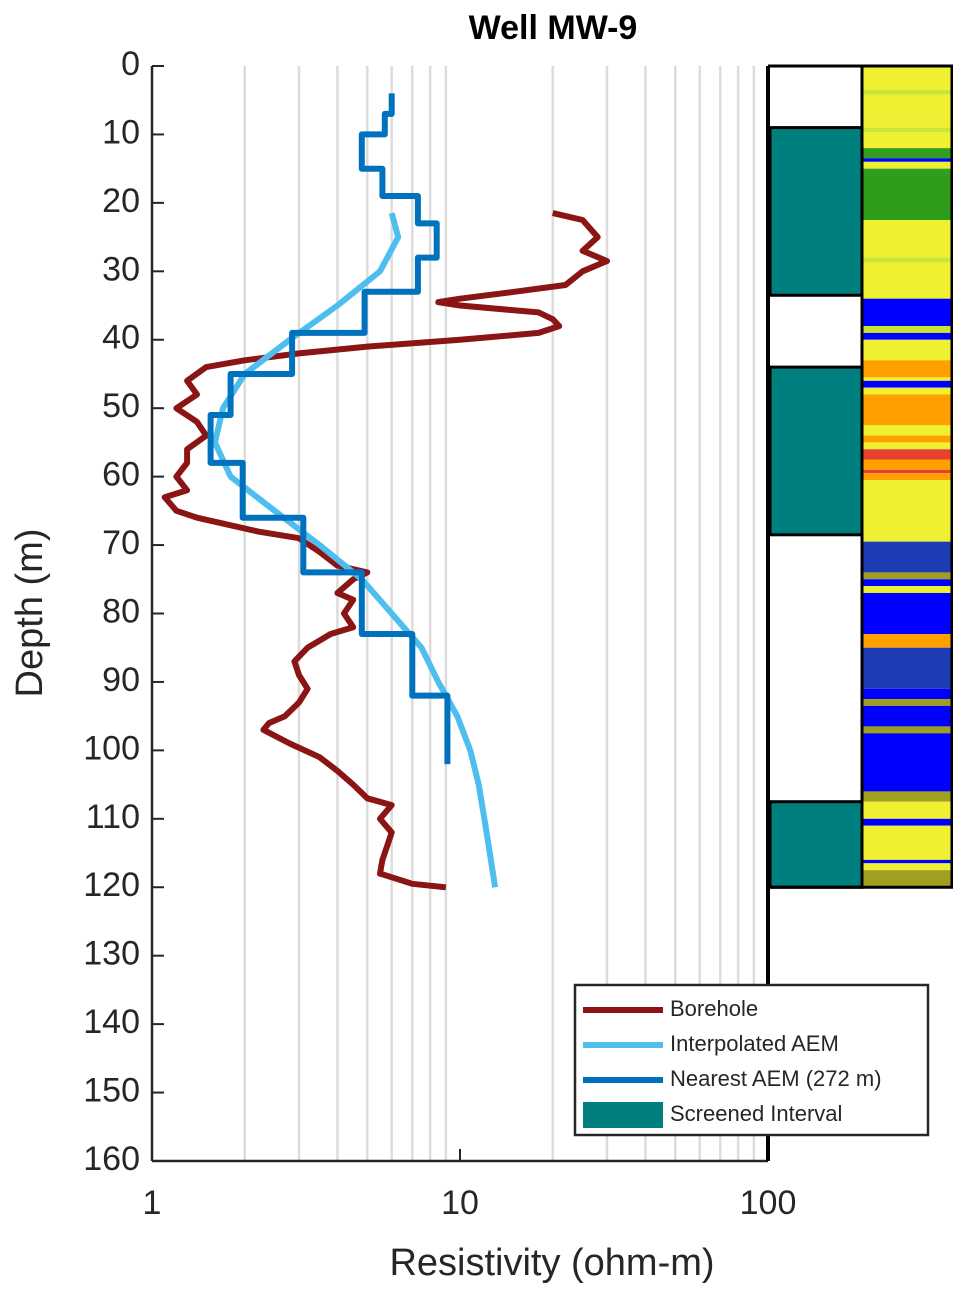 The height and width of the screenshot is (1296, 953). What do you see at coordinates (121, 338) in the screenshot?
I see `y-tick-label: 40` at bounding box center [121, 338].